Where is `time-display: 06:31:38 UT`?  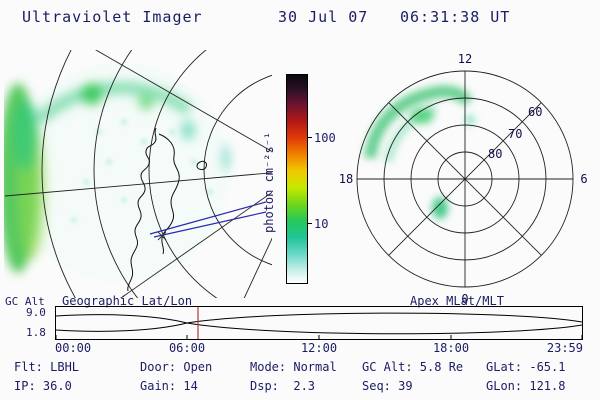 time-display: 06:31:38 UT is located at coordinates (455, 17).